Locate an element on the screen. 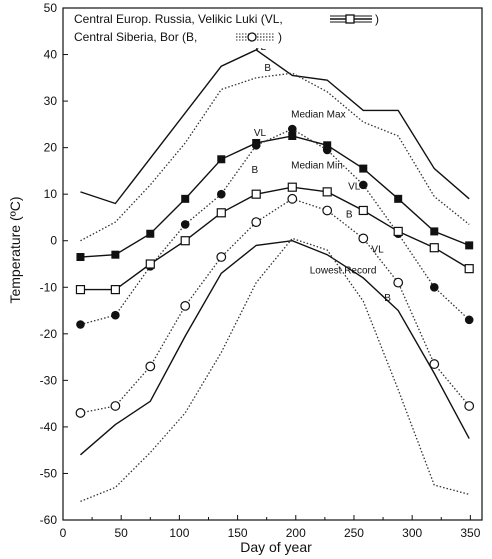  annotation-11: B is located at coordinates (387, 298).